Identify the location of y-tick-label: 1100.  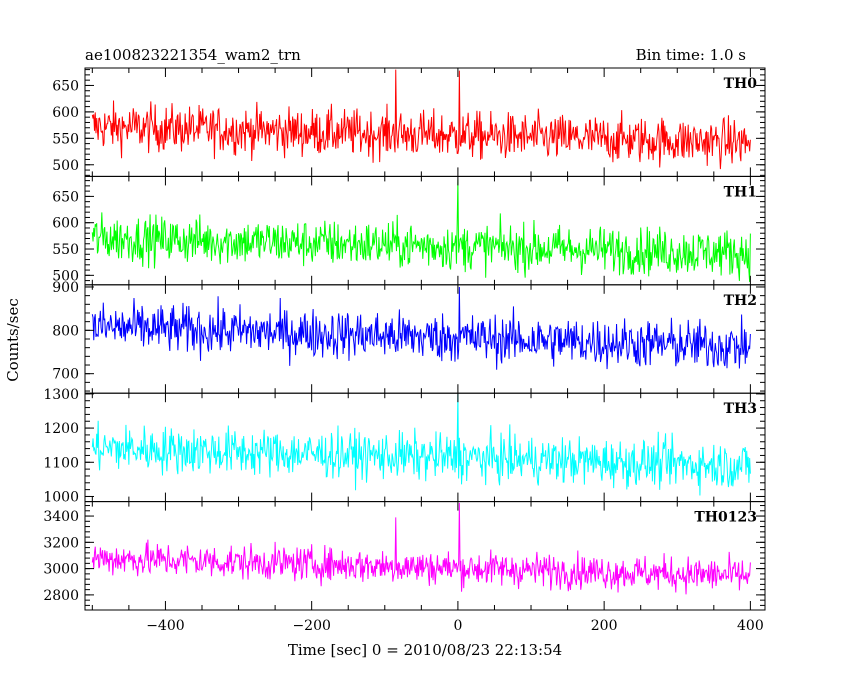
(61, 463).